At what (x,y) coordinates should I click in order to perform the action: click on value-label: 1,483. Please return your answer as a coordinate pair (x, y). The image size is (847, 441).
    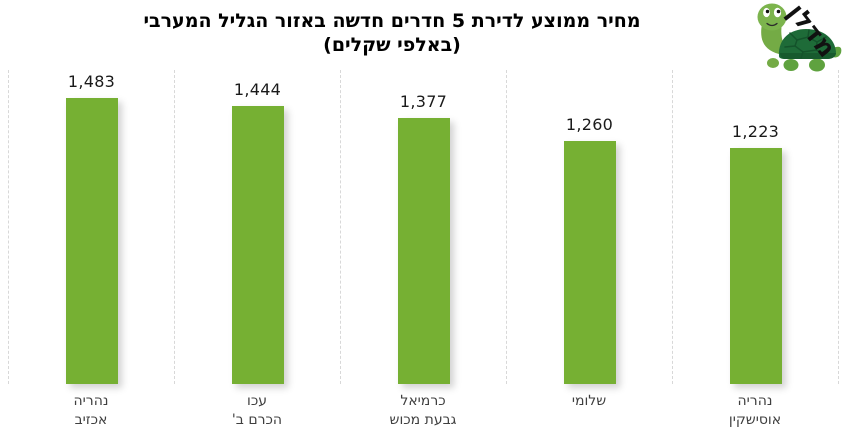
    Looking at the image, I should click on (91, 81).